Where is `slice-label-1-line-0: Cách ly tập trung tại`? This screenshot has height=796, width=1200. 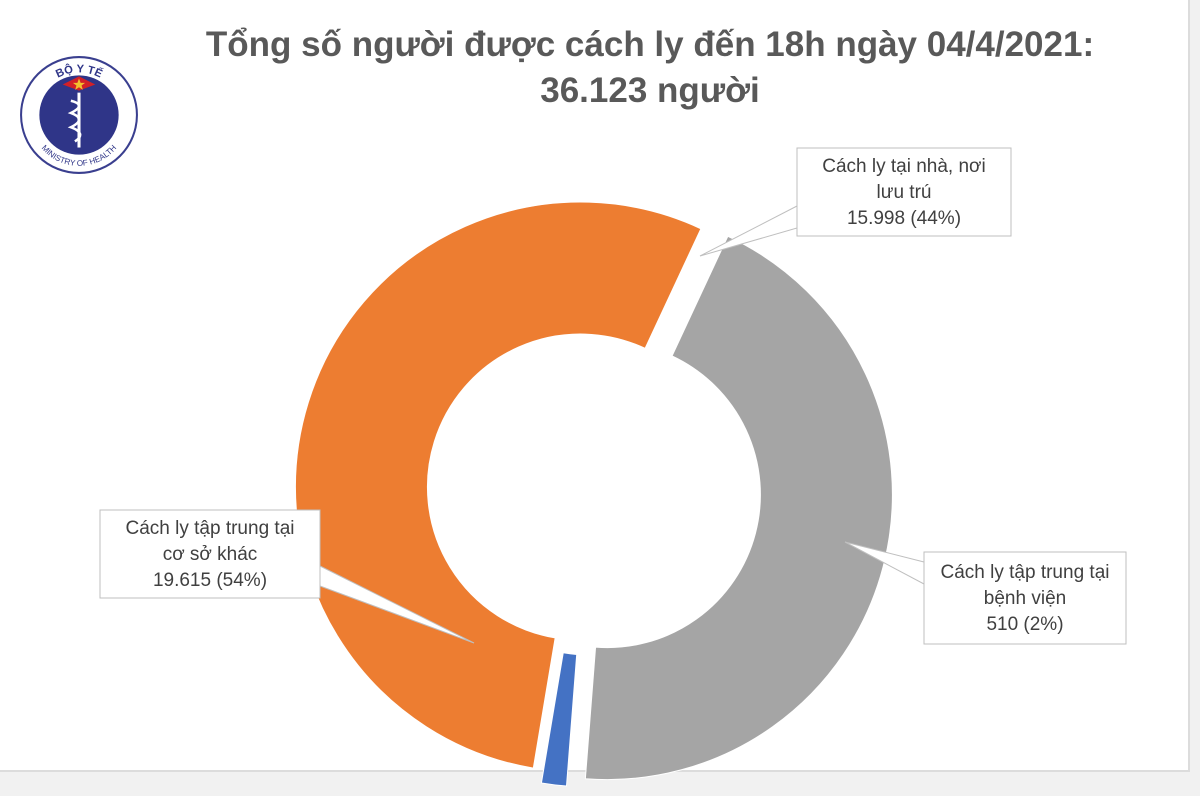 slice-label-1-line-0: Cách ly tập trung tại is located at coordinates (1025, 572).